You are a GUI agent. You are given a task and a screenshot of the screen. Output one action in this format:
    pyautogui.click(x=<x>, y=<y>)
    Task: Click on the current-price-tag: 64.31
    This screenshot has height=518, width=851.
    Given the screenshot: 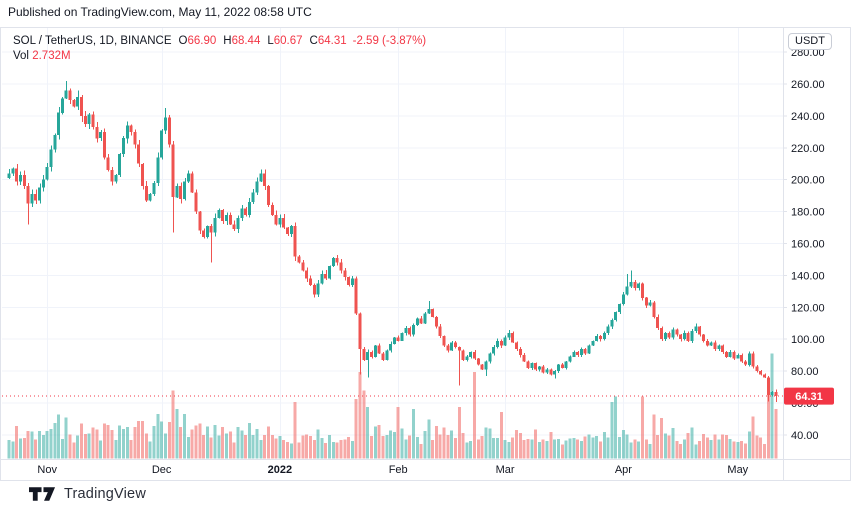 What is the action you would take?
    pyautogui.click(x=809, y=396)
    